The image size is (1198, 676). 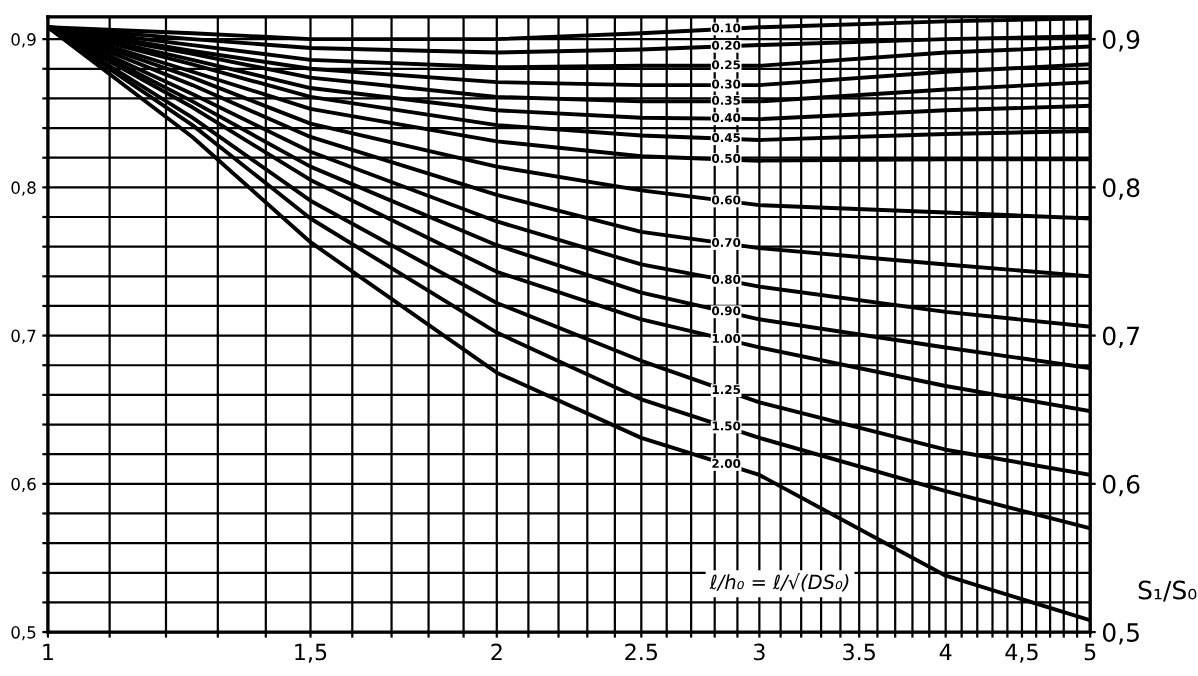 I want to click on y-tick-label: 0,6, so click(x=23, y=485).